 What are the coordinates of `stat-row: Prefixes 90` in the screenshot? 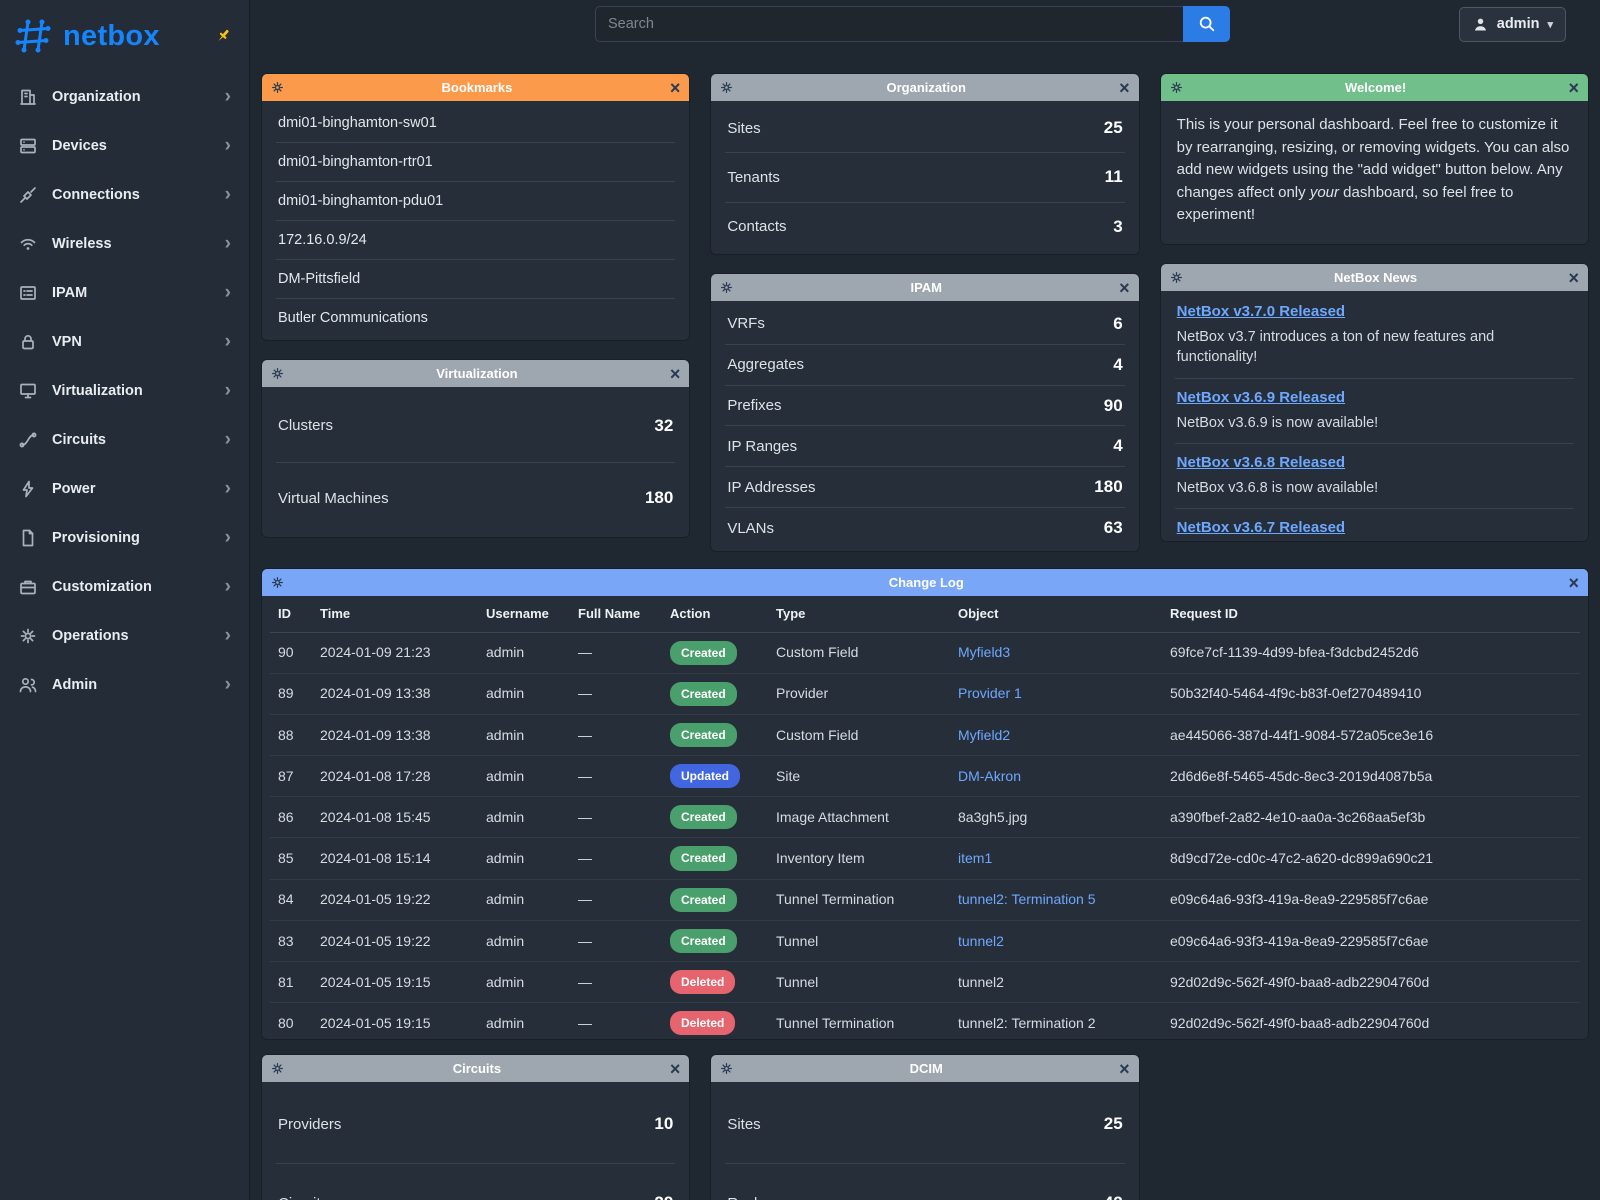 It's located at (925, 406).